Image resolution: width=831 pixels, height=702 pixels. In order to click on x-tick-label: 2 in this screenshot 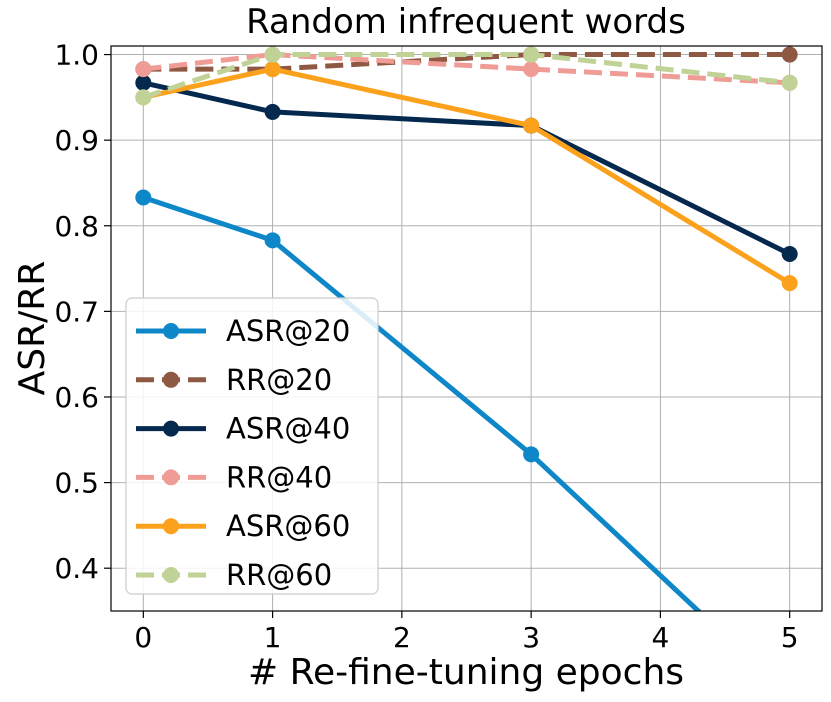, I will do `click(402, 637)`.